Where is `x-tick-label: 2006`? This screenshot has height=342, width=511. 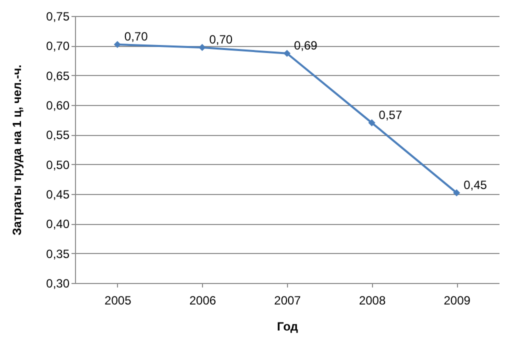
x-tick-label: 2006 is located at coordinates (202, 301).